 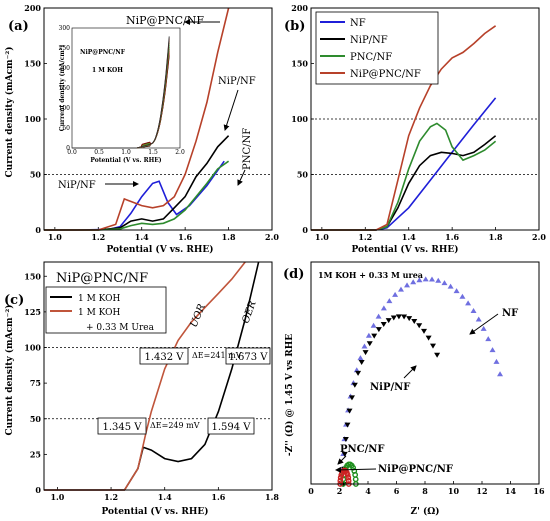 What do you see at coordinates (420, 381) in the screenshot?
I see `panel-d-series` at bounding box center [420, 381].